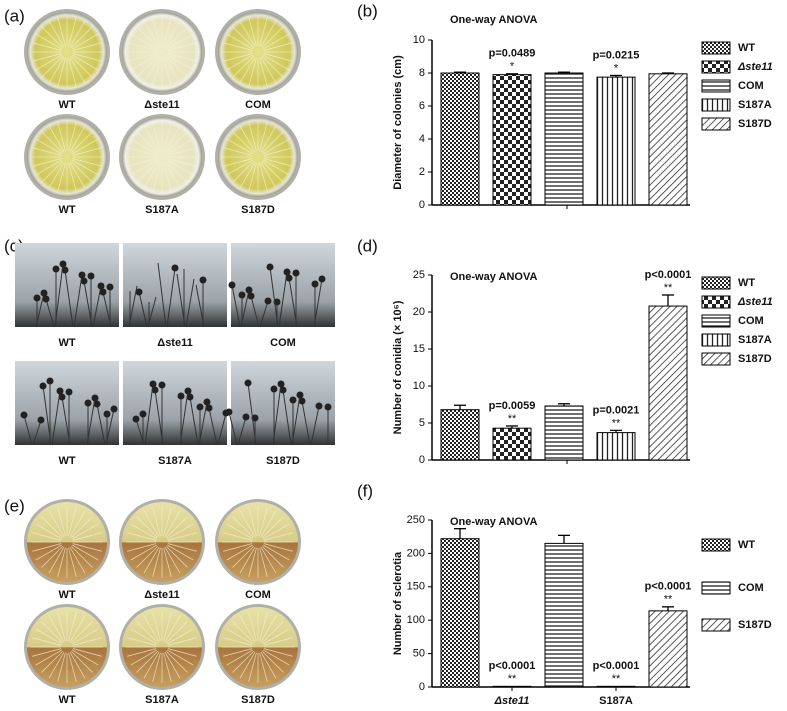 The image size is (787, 711). I want to click on x-tick-label: Δste11, so click(512, 701).